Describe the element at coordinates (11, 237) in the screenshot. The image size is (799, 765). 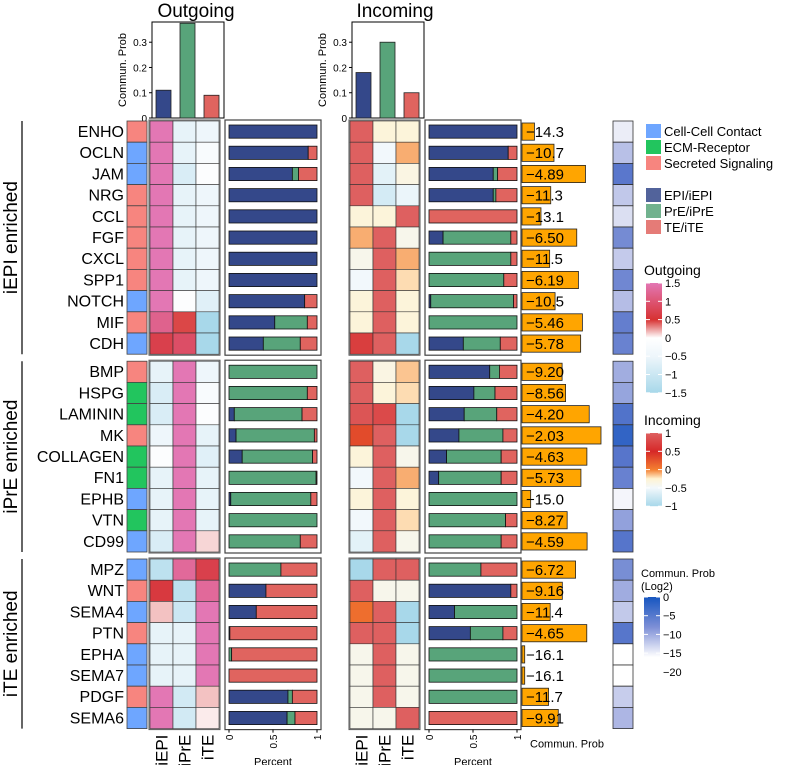
I see `section-label: iEPI enriched` at that location.